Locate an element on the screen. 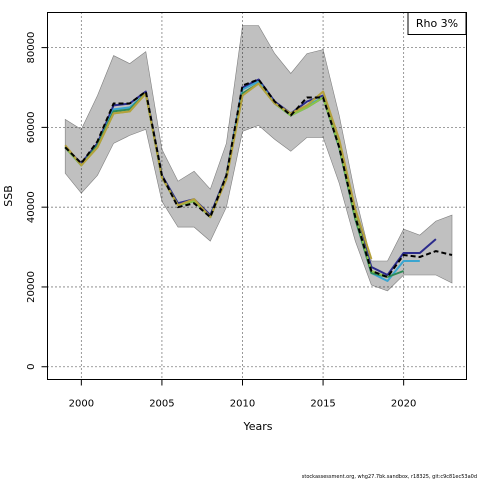 The height and width of the screenshot is (480, 480). x-tick-label: 2000 is located at coordinates (81, 404).